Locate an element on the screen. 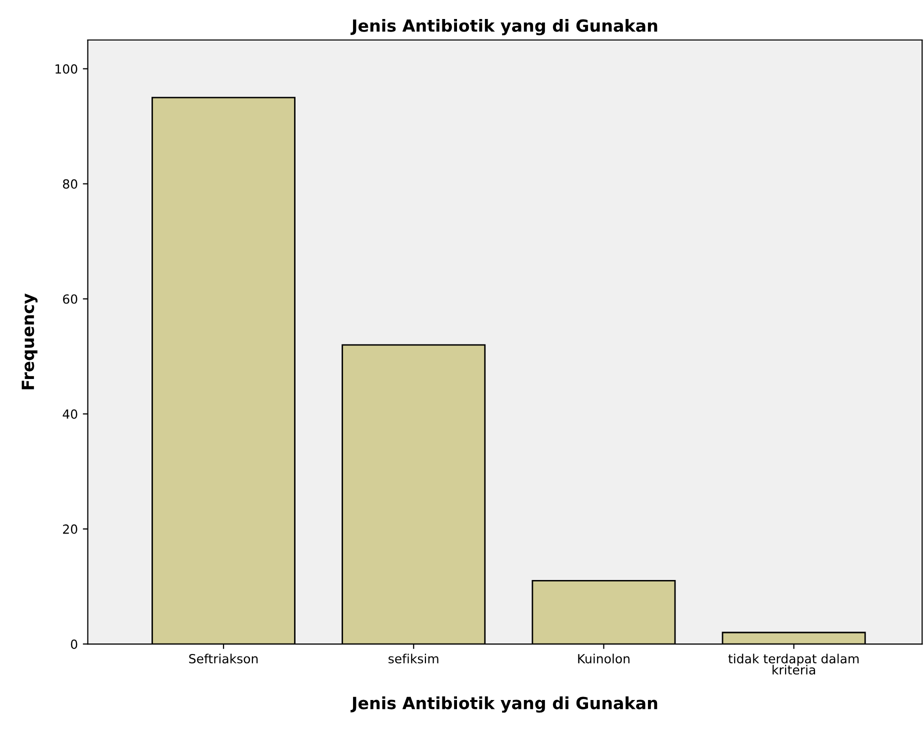 This screenshot has width=924, height=734. y-tick-label: 40 is located at coordinates (70, 414).